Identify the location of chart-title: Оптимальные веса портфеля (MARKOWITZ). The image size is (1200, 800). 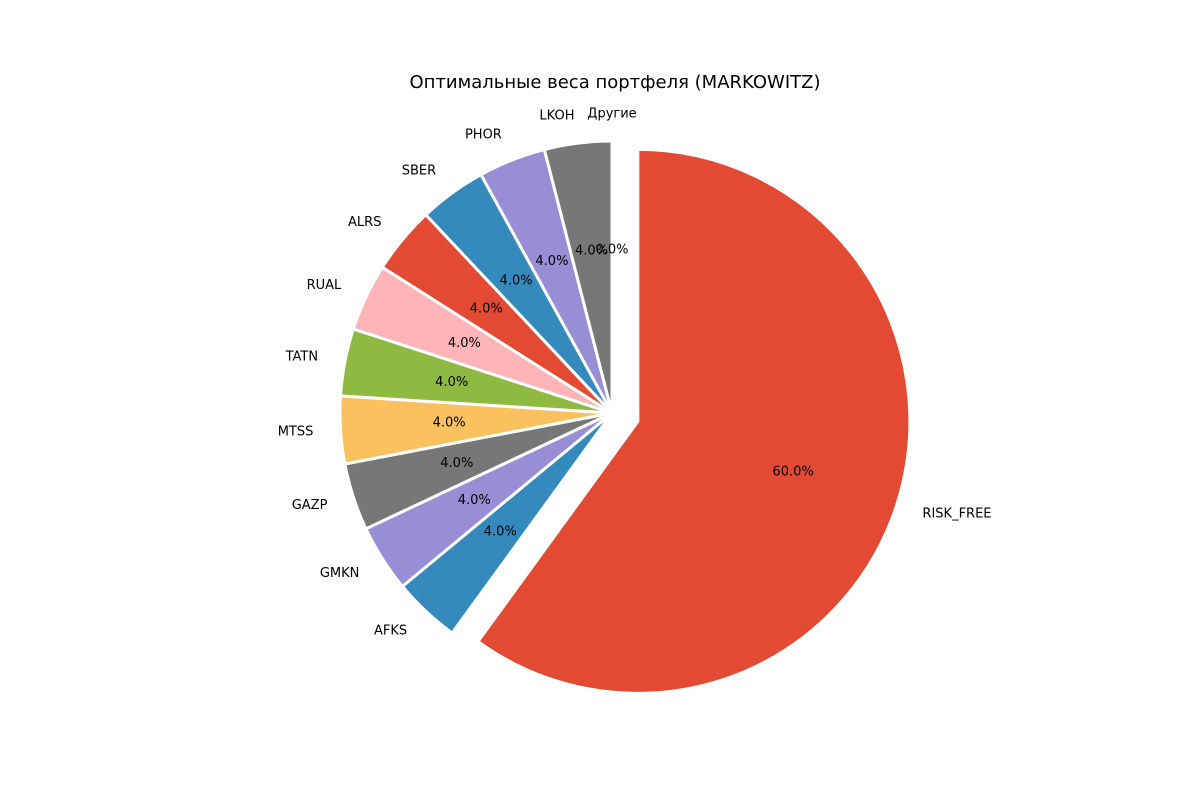
(615, 82).